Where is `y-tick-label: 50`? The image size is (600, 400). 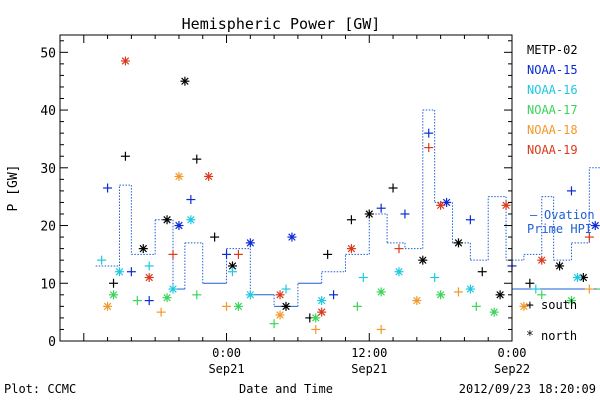
y-tick-label: 50 is located at coordinates (48, 53).